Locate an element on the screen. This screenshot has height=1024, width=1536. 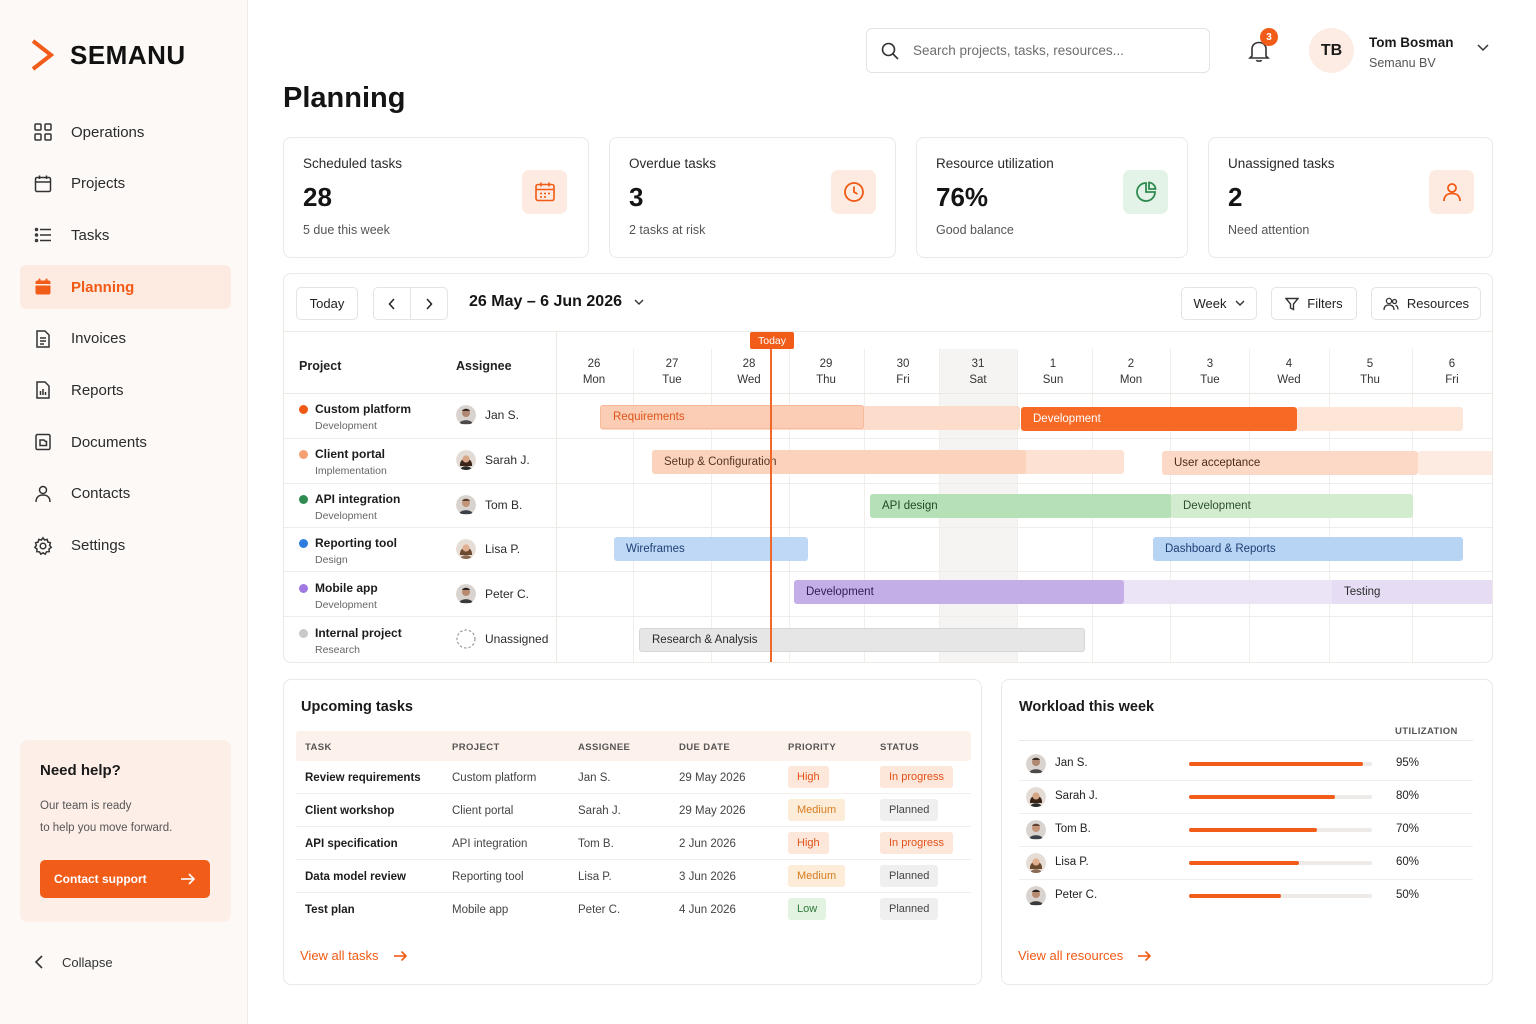
kpi-label: Scheduled tasks is located at coordinates (353, 163).